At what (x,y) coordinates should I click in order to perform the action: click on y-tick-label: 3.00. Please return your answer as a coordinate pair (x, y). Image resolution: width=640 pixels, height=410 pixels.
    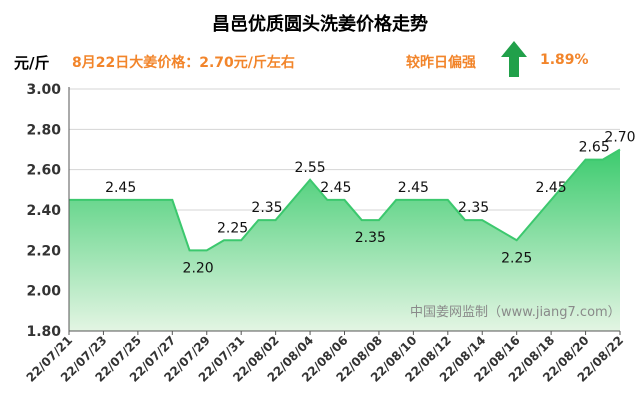
    Looking at the image, I should click on (43, 90).